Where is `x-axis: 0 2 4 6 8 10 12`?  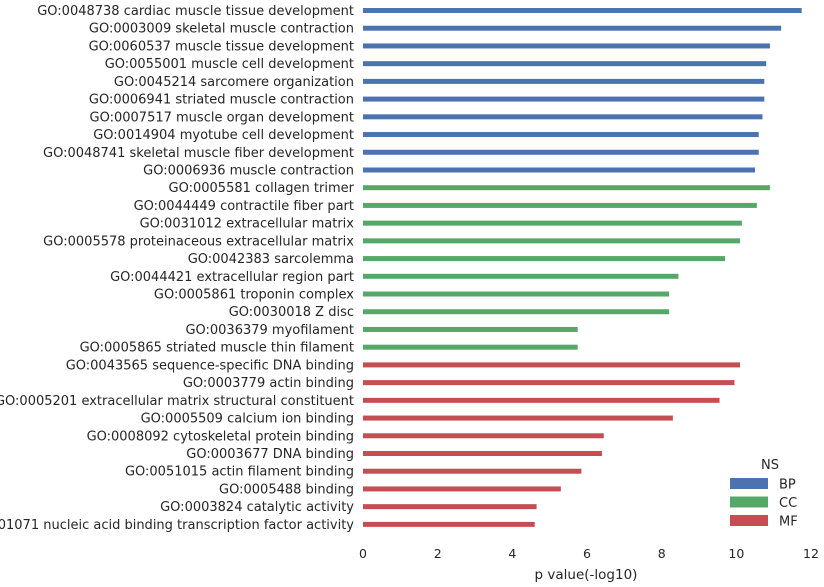
x-axis: 0 2 4 6 8 10 12 is located at coordinates (589, 553).